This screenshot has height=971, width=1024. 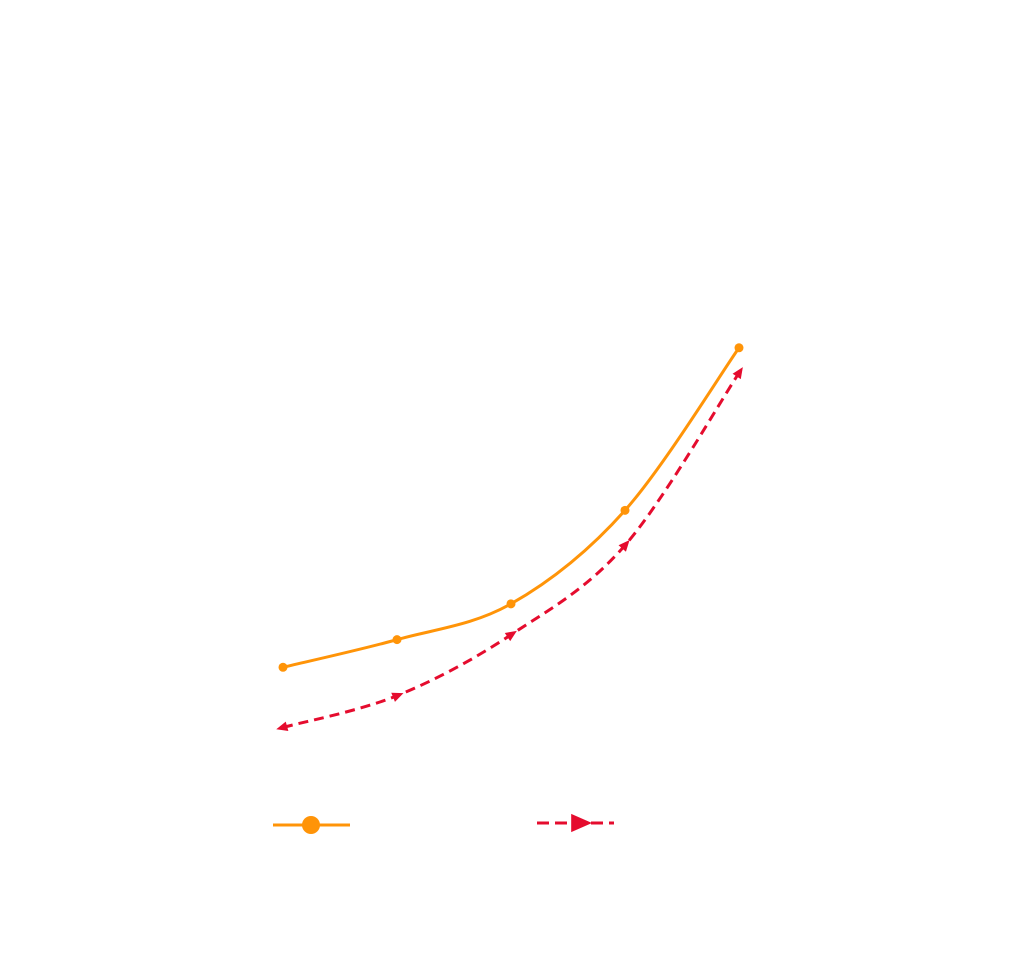 What do you see at coordinates (443, 823) in the screenshot?
I see `legend` at bounding box center [443, 823].